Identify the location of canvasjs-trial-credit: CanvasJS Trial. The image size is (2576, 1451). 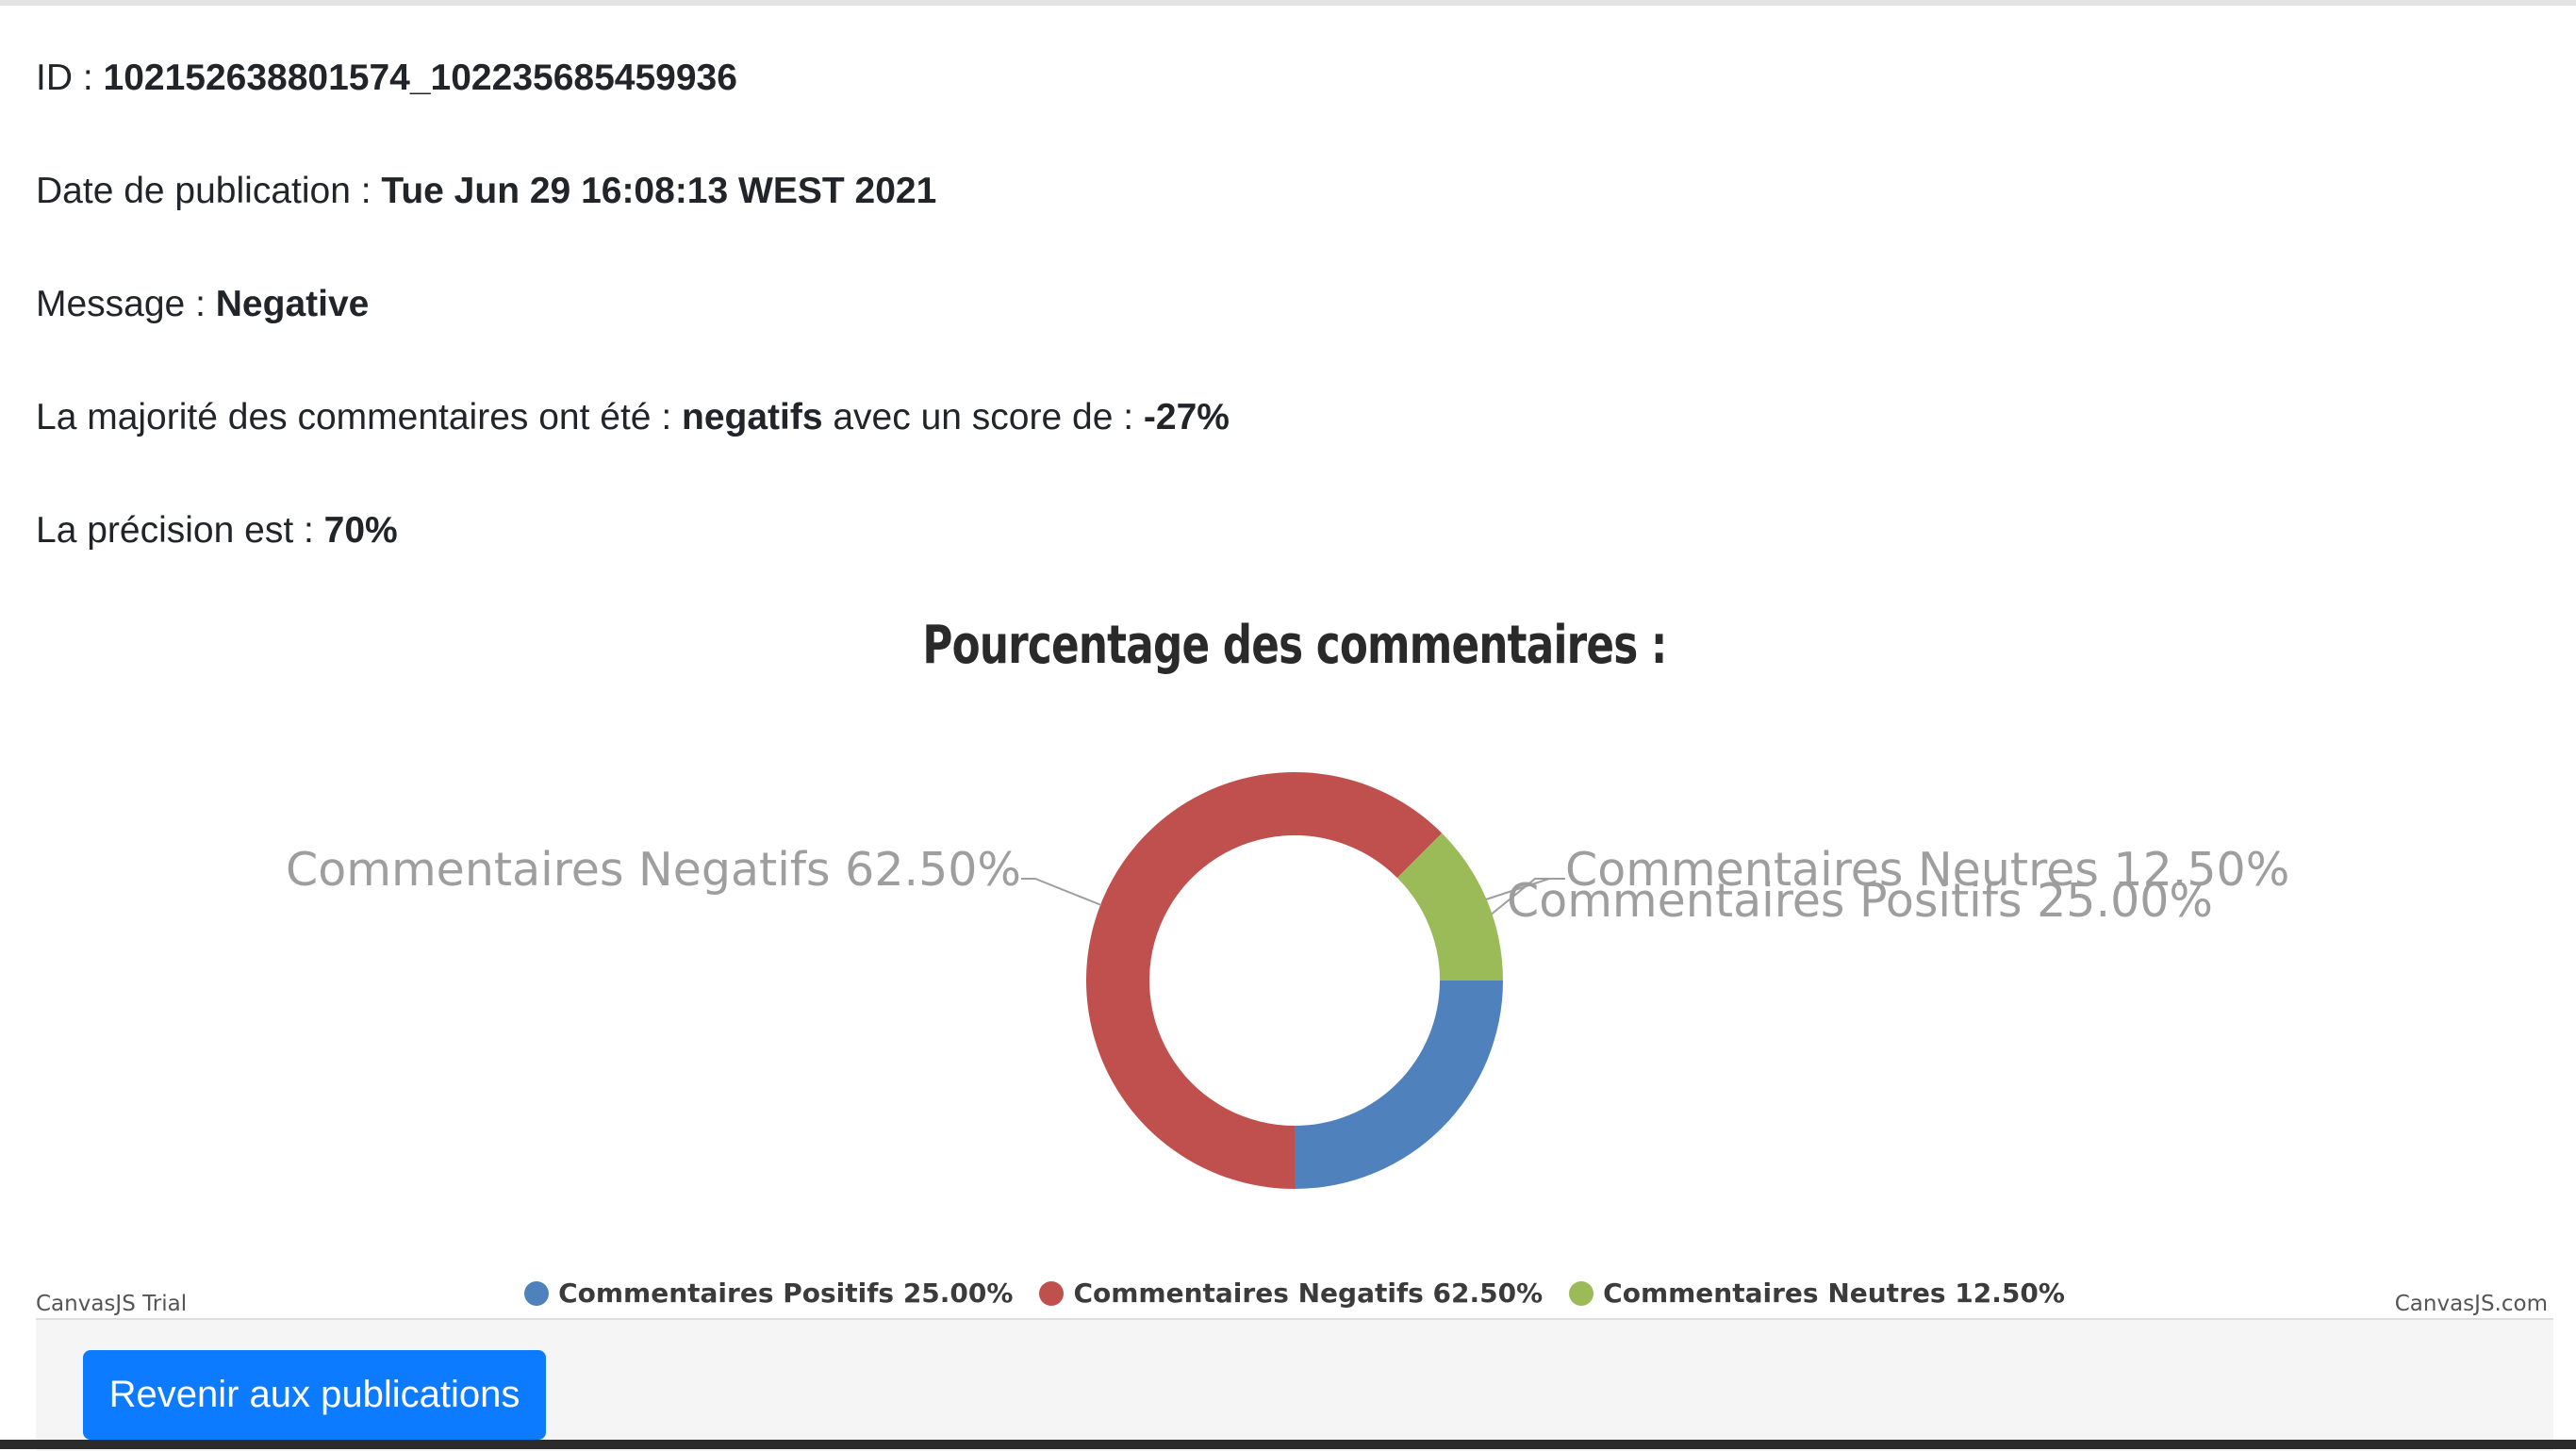
(112, 1304).